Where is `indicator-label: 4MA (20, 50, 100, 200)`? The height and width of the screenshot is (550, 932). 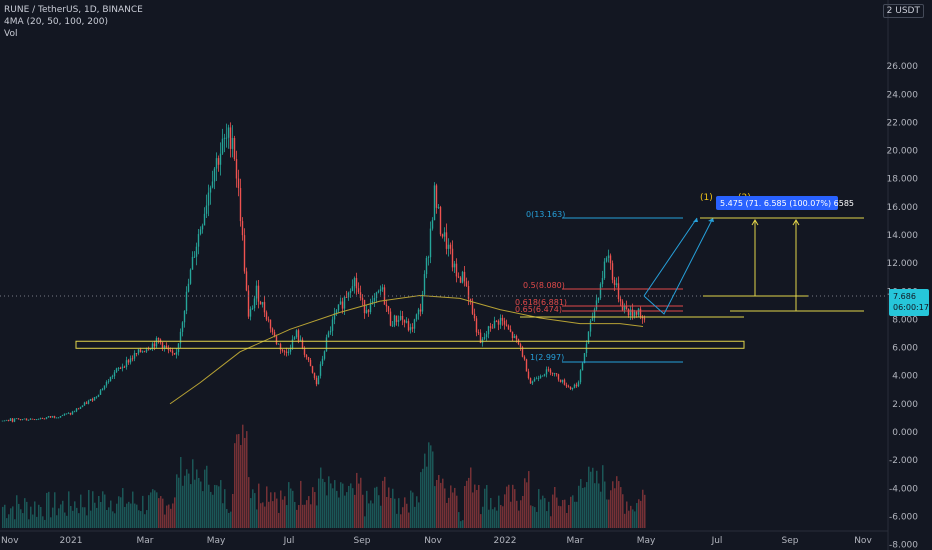
indicator-label: 4MA (20, 50, 100, 200) is located at coordinates (56, 22).